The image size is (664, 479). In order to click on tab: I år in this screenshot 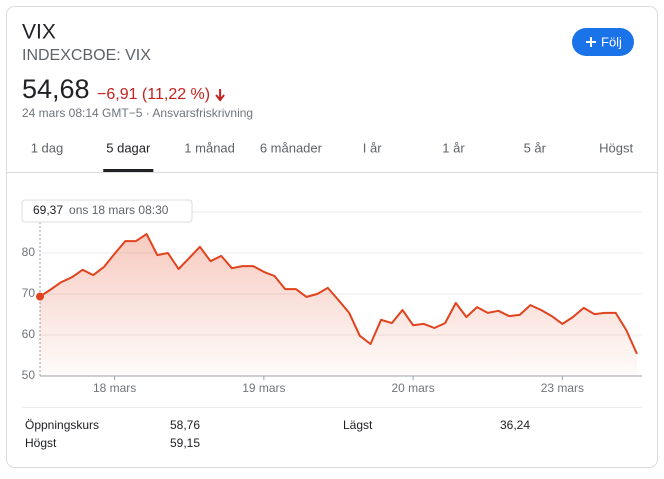, I will do `click(372, 147)`.